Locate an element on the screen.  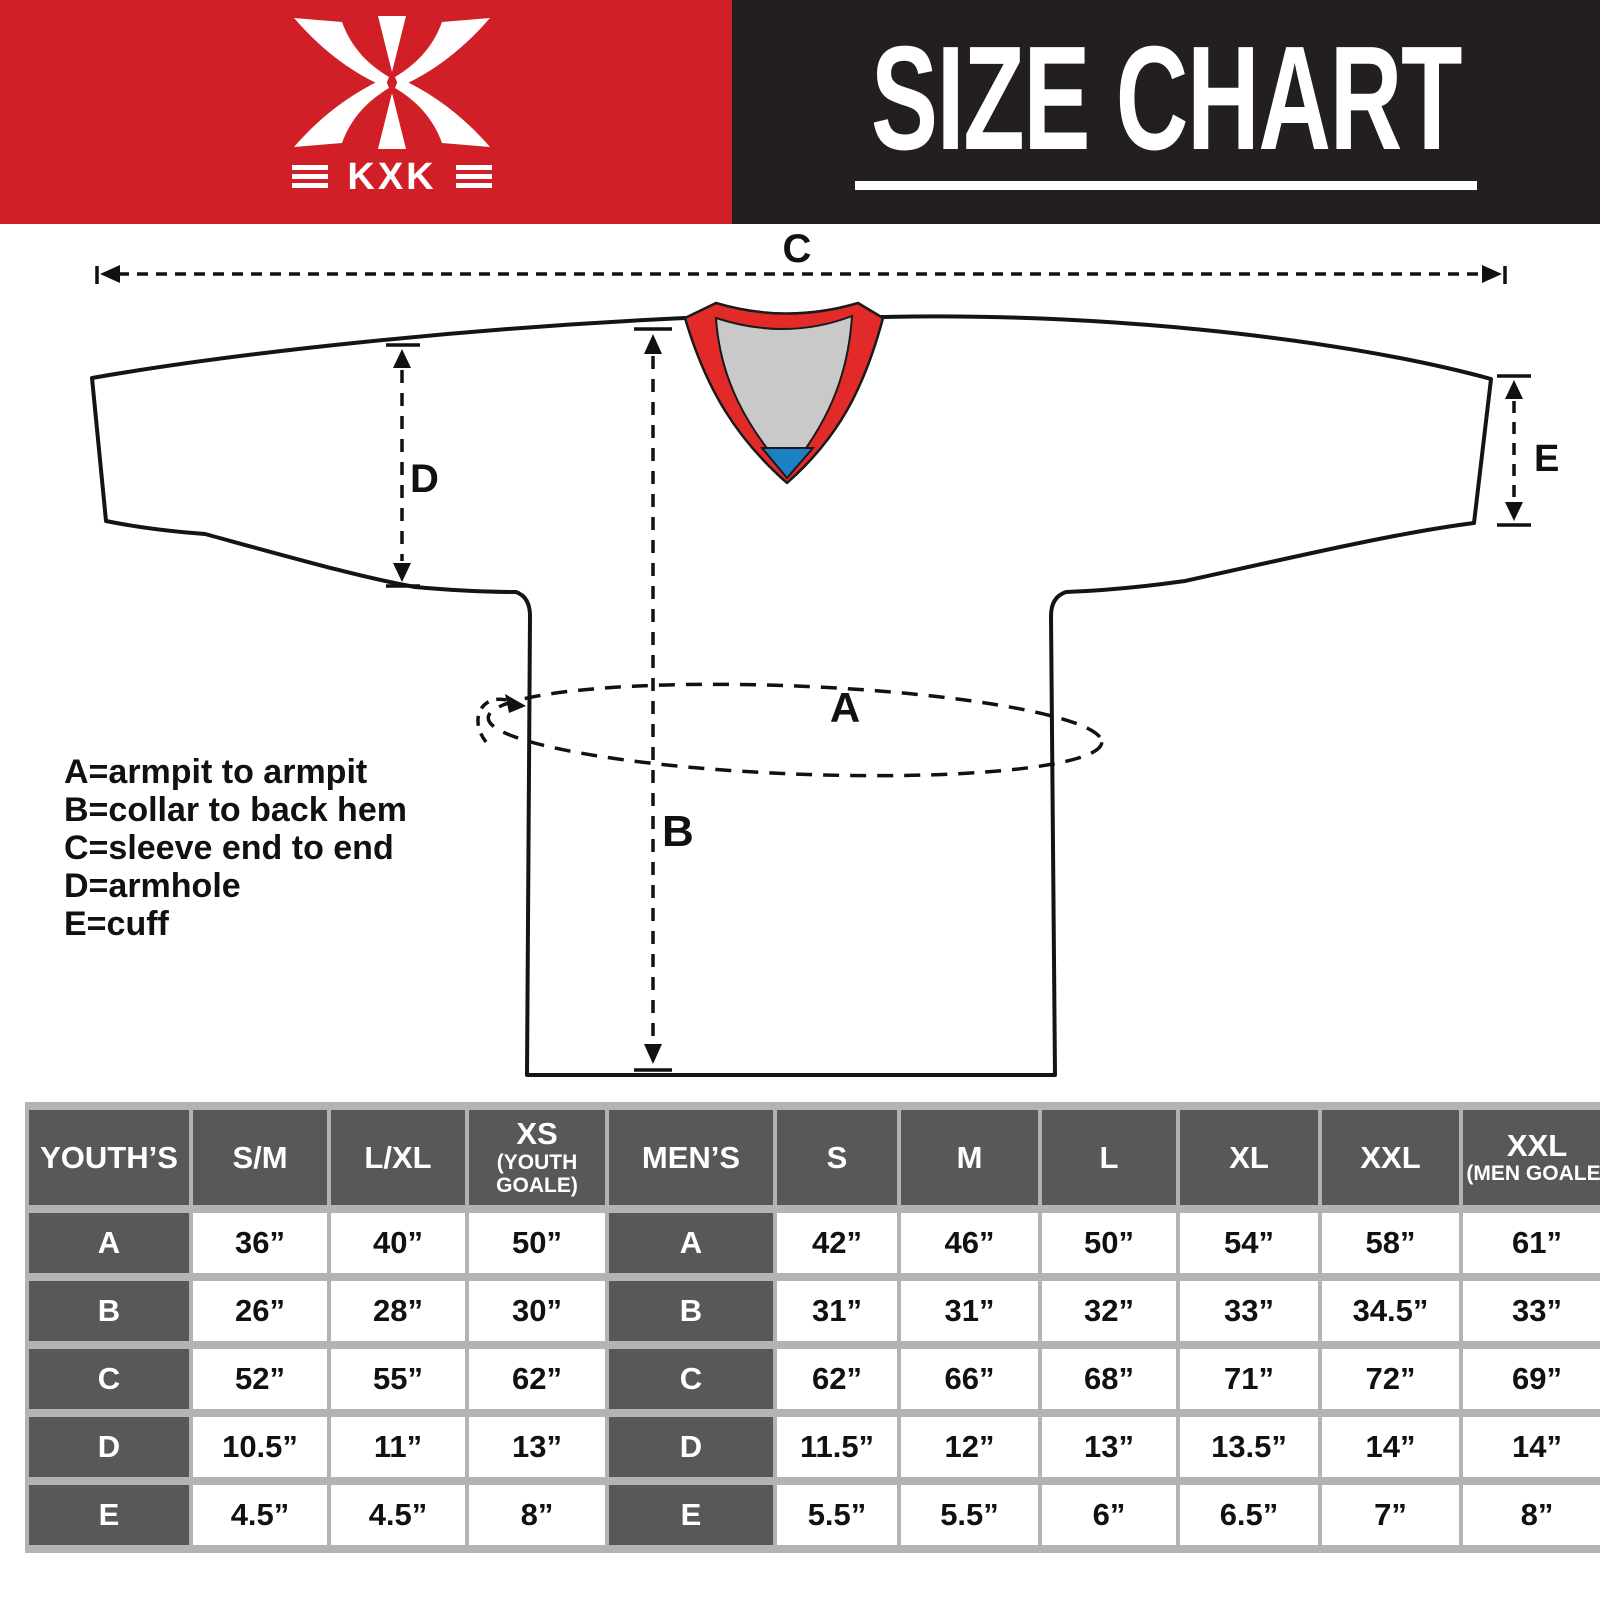
col-header-label: M is located at coordinates (969, 1157).